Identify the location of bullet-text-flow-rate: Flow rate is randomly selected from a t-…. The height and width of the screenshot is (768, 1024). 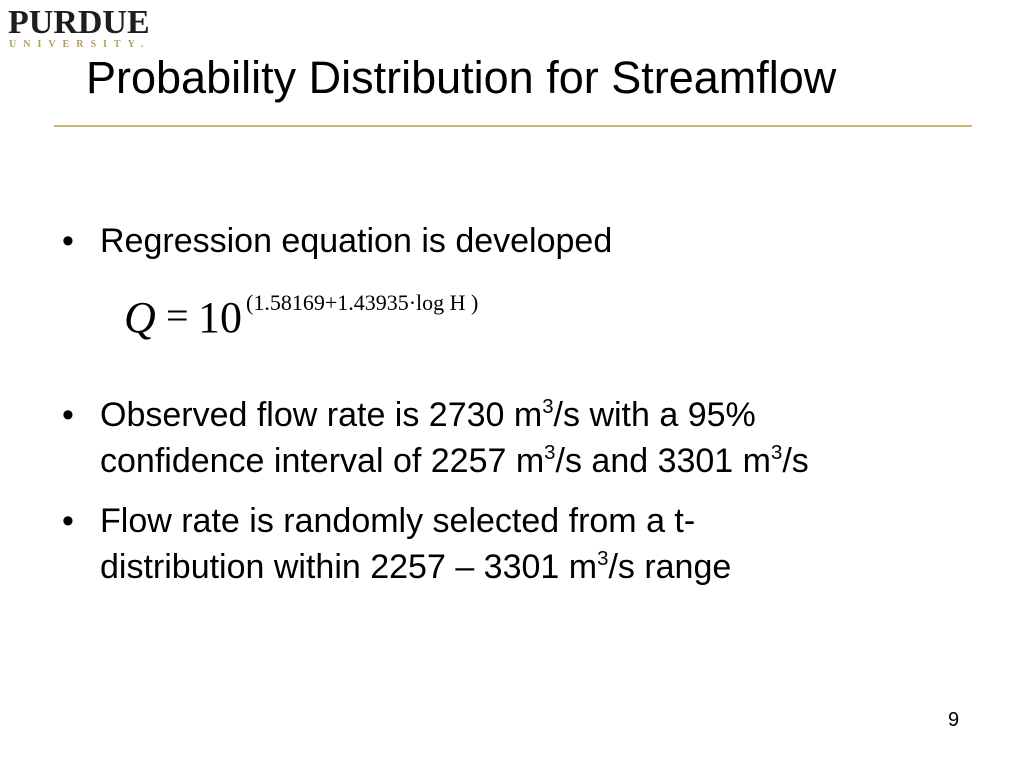
(540, 544).